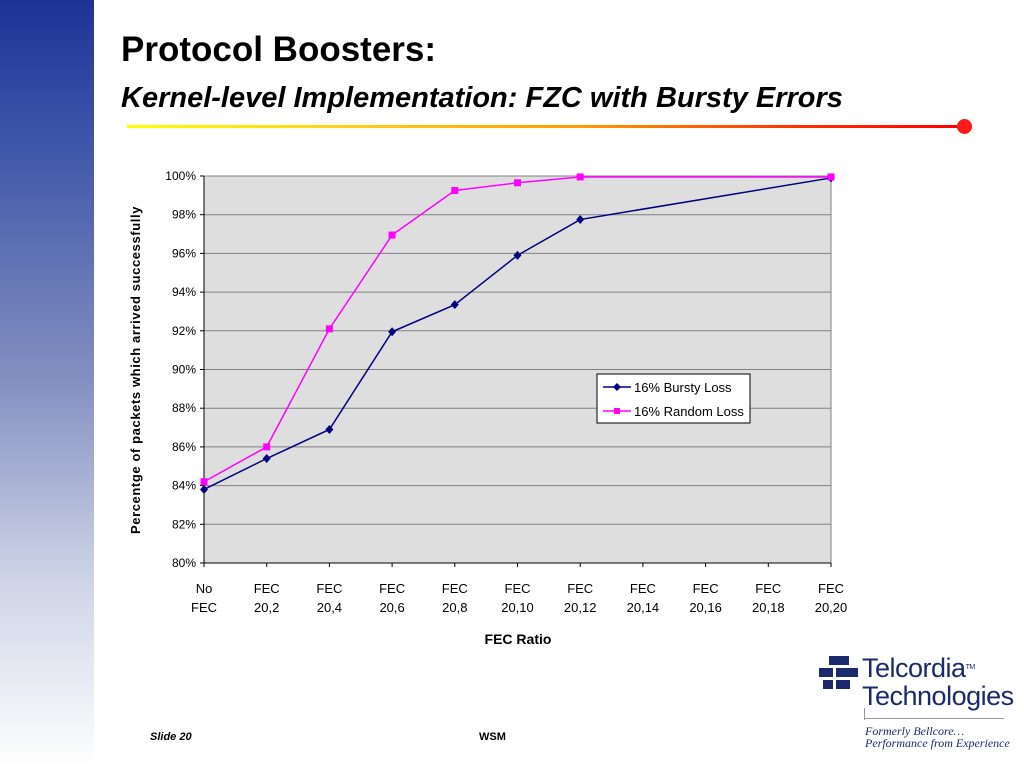 The width and height of the screenshot is (1024, 768). I want to click on logo-divider, so click(934, 718).